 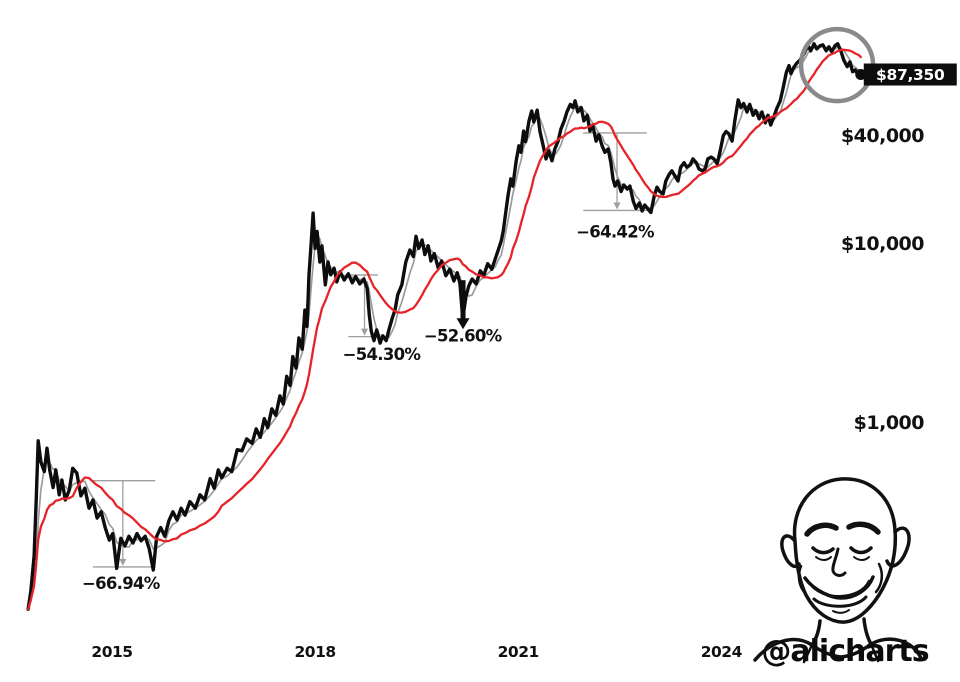 I want to click on portrait-neck-left, so click(x=816, y=633).